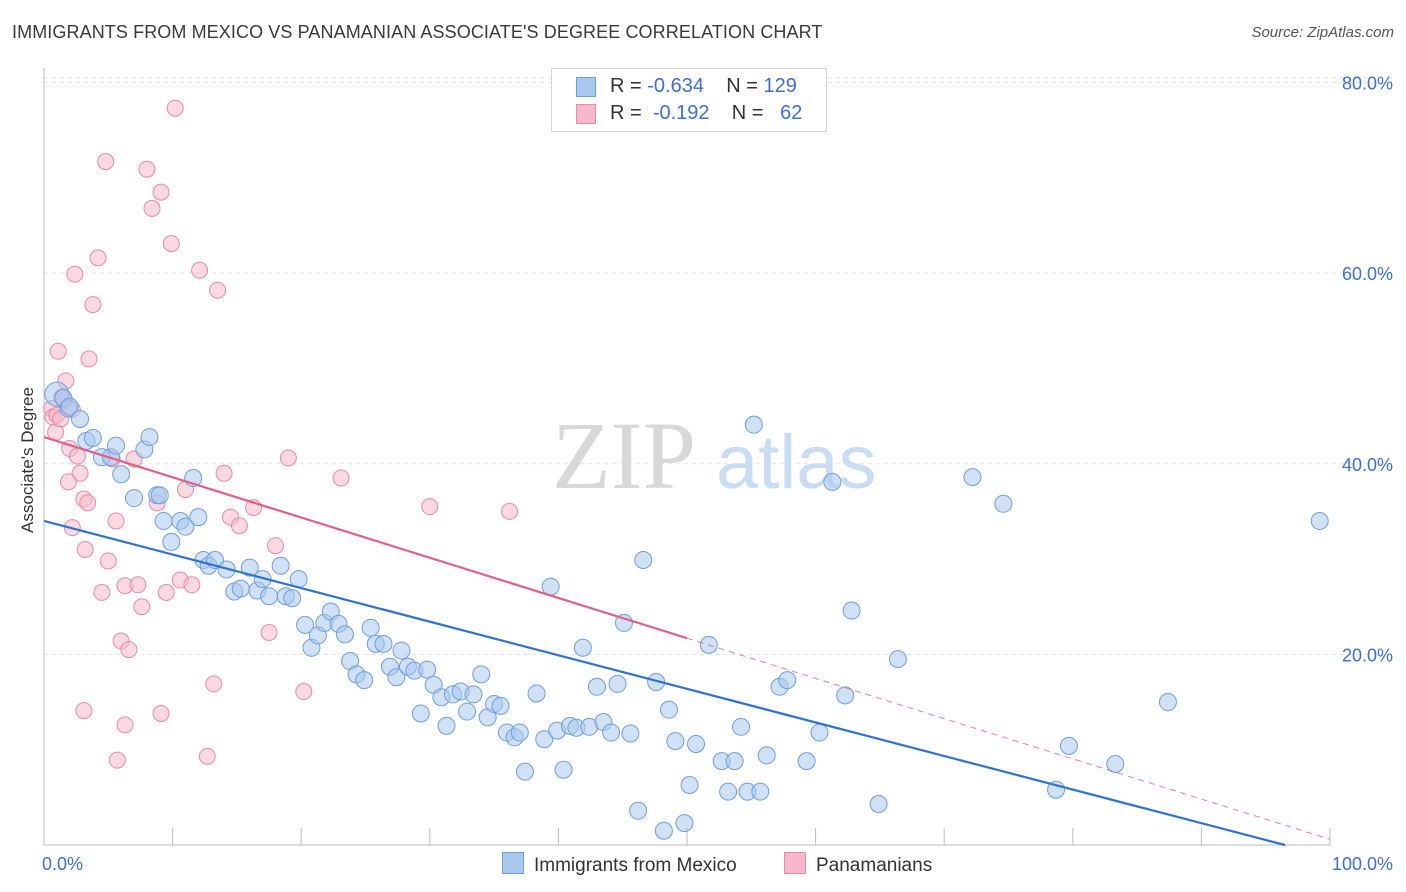  Describe the element at coordinates (586, 87) in the screenshot. I see `legend-swatch-blue` at that location.